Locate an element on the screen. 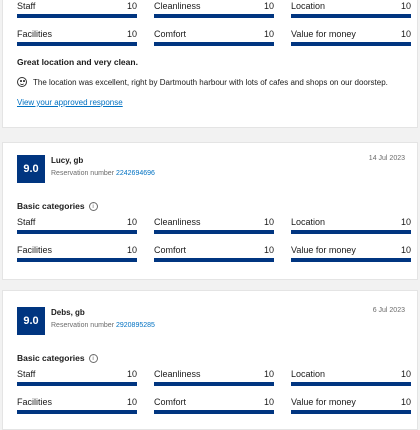 Image resolution: width=420 pixels, height=430 pixels. reservation-info: Reservation number 2242694696 is located at coordinates (103, 173).